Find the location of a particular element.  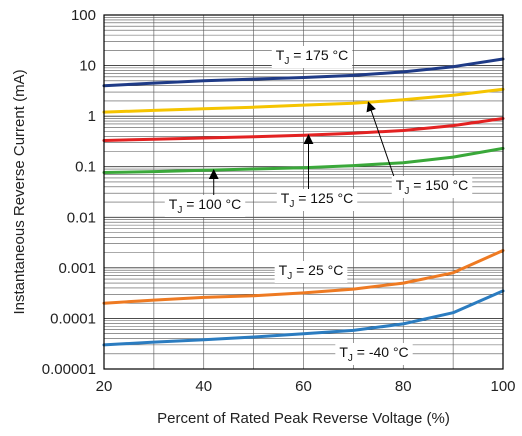

x-tick-label: 60 is located at coordinates (303, 386).